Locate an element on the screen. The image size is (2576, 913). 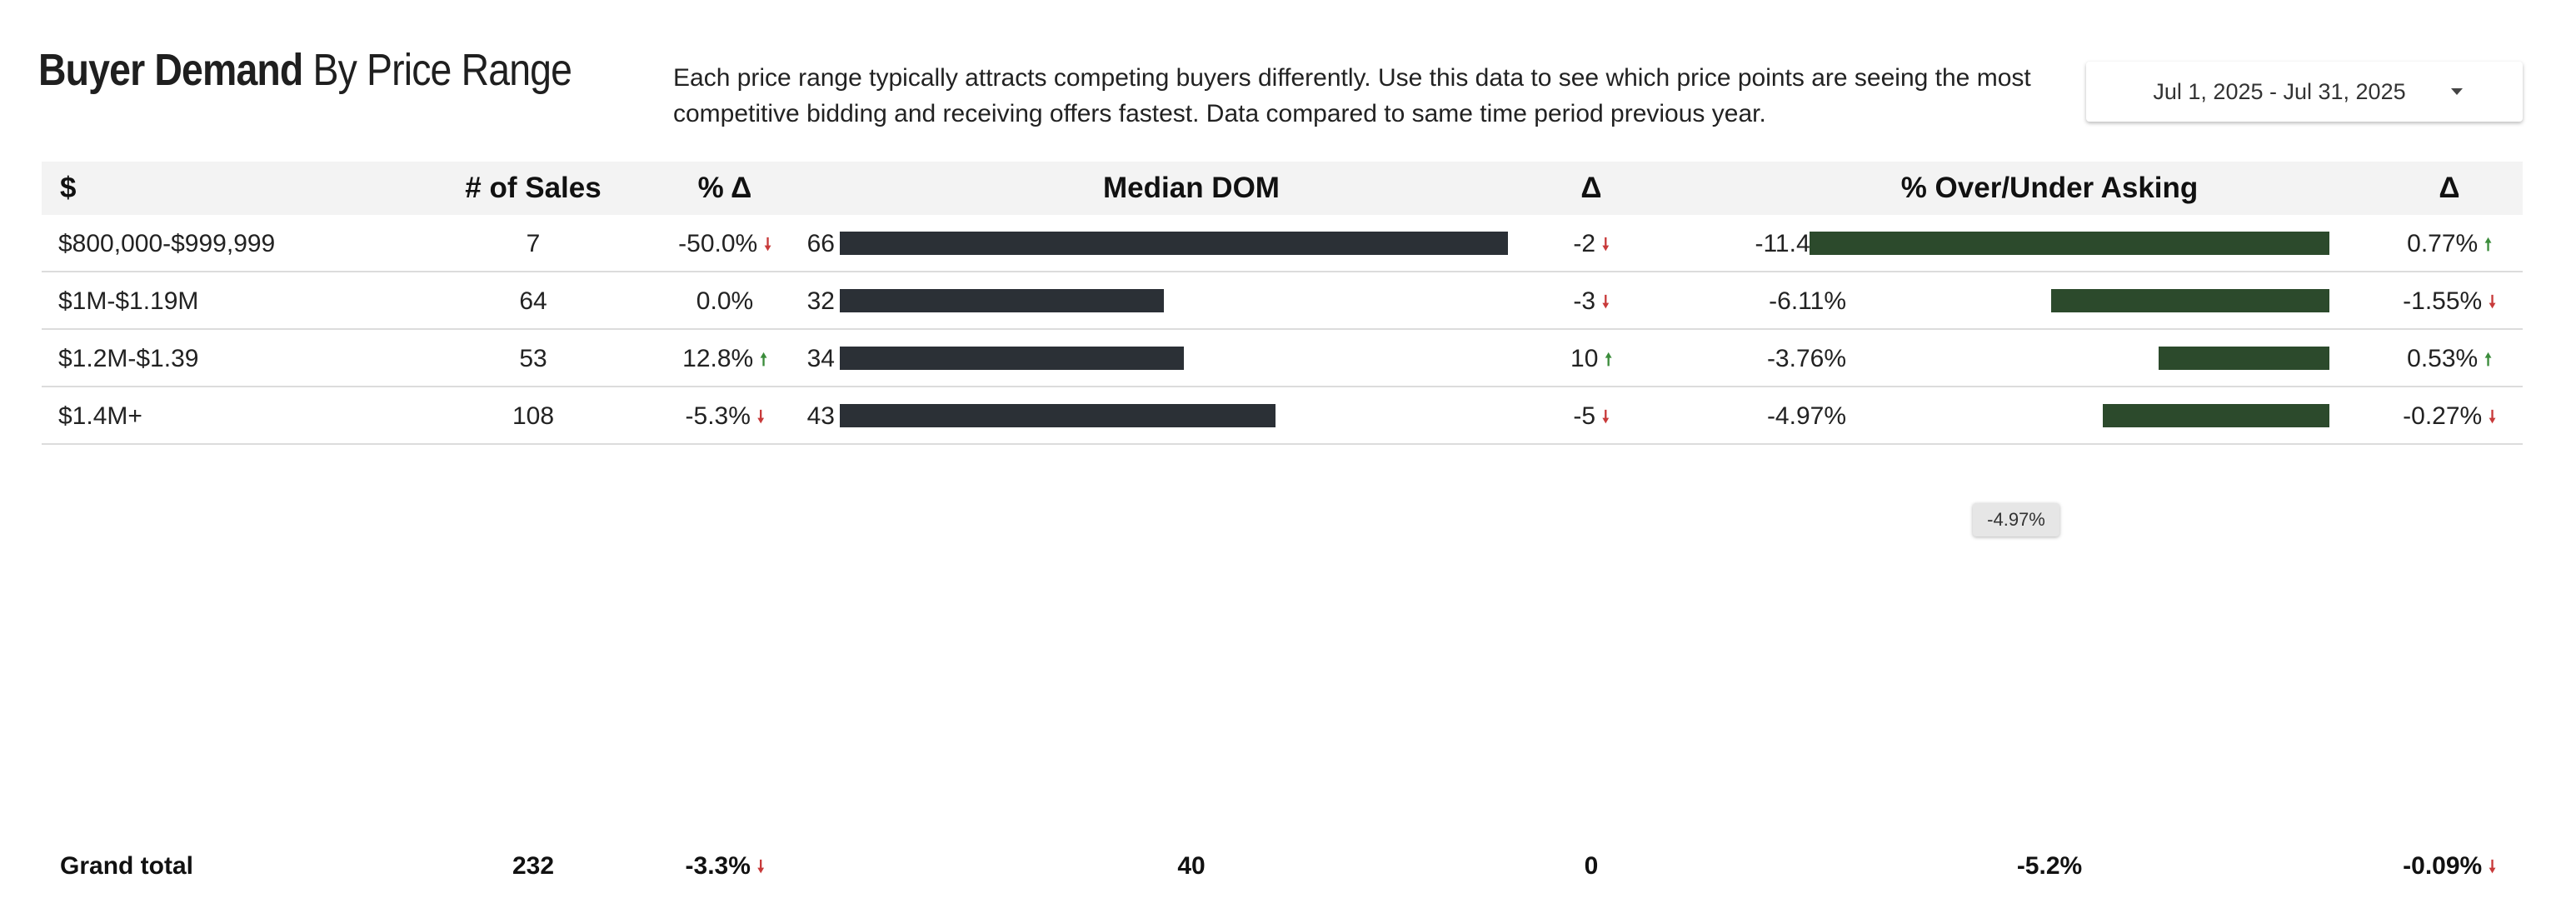
col-header-sales-change: % Δ is located at coordinates (724, 188).